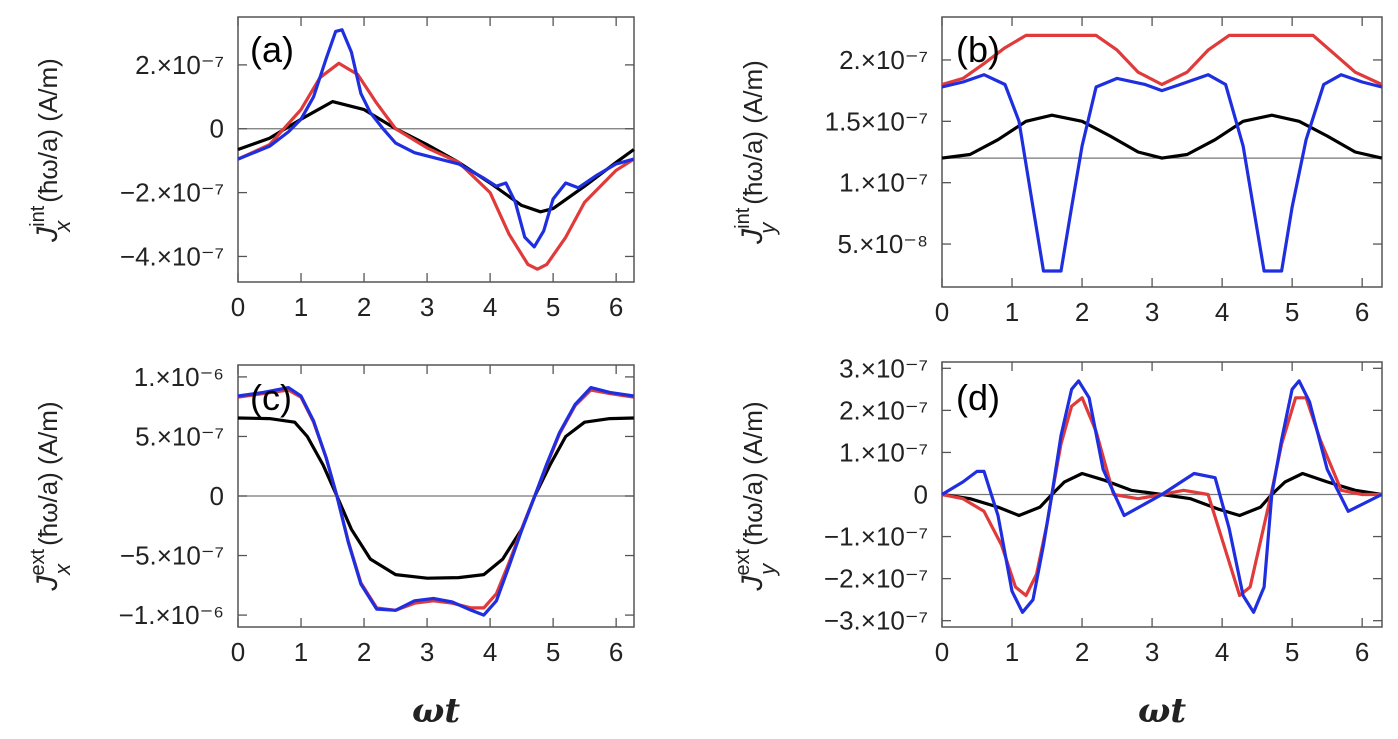 The image size is (1398, 739). What do you see at coordinates (883, 244) in the screenshot?
I see `y-tick-label: 5.×10⁻⁸` at bounding box center [883, 244].